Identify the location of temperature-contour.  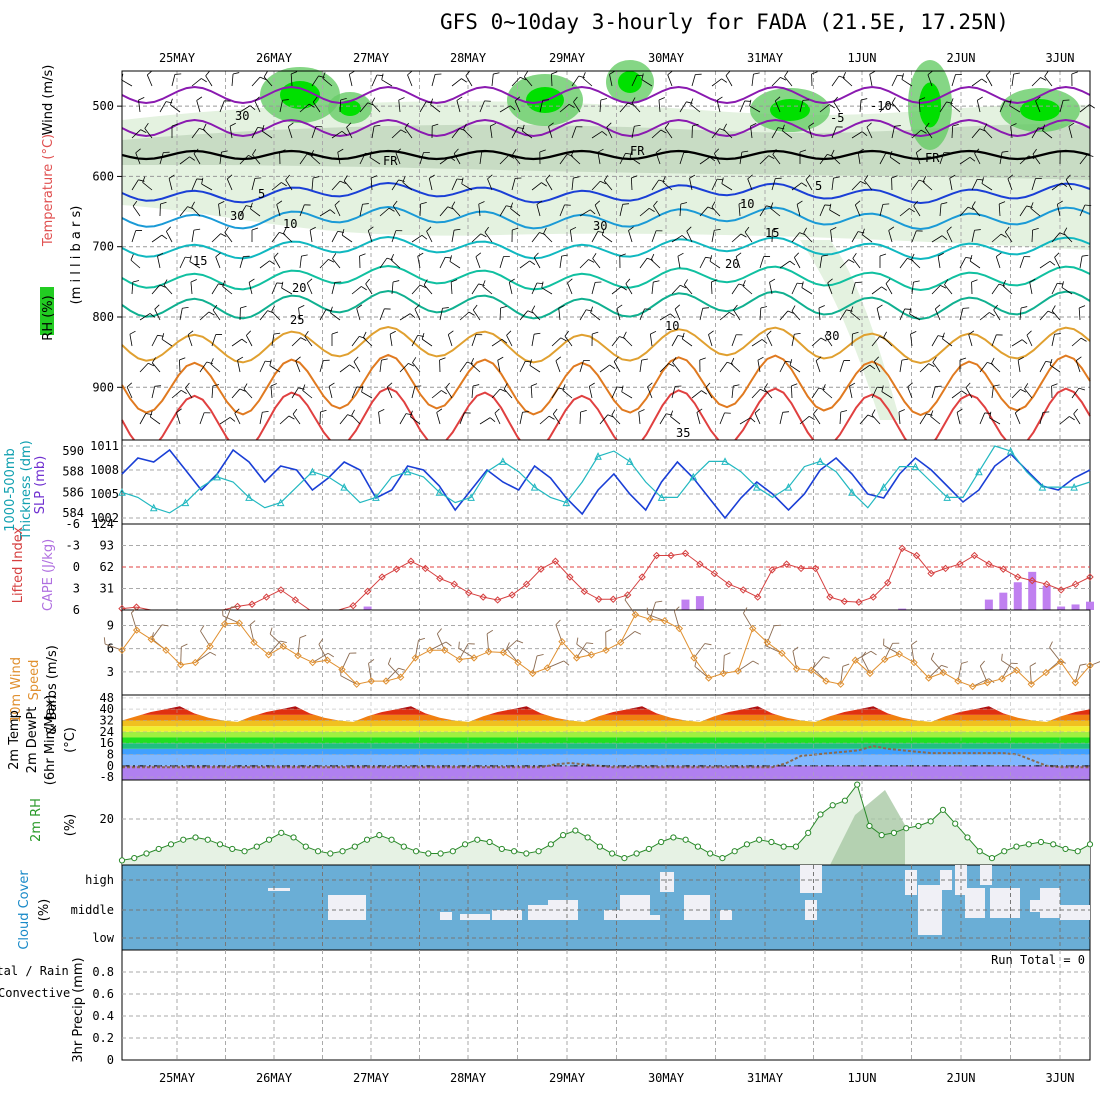
(606, 193).